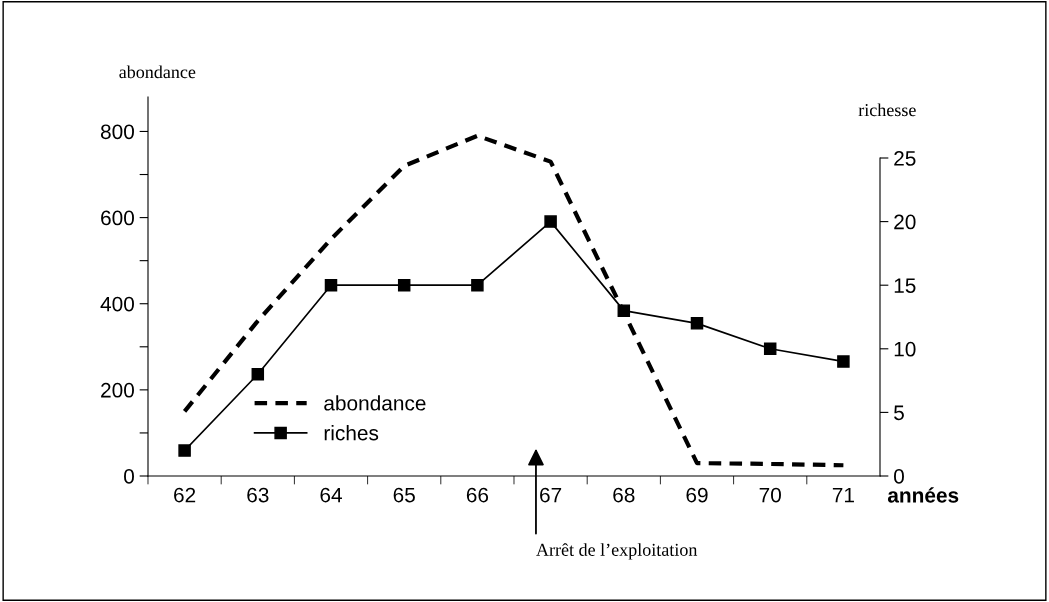 The width and height of the screenshot is (1049, 602). I want to click on x-tick-label: 71, so click(843, 495).